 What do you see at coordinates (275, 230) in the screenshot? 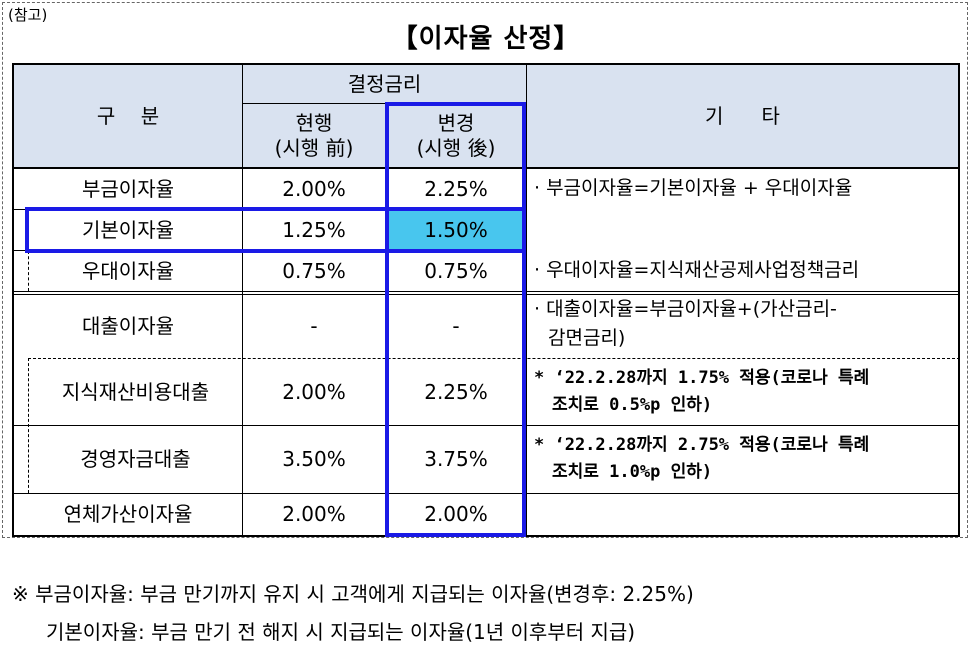
I see `base-rate-row-highlight-box` at bounding box center [275, 230].